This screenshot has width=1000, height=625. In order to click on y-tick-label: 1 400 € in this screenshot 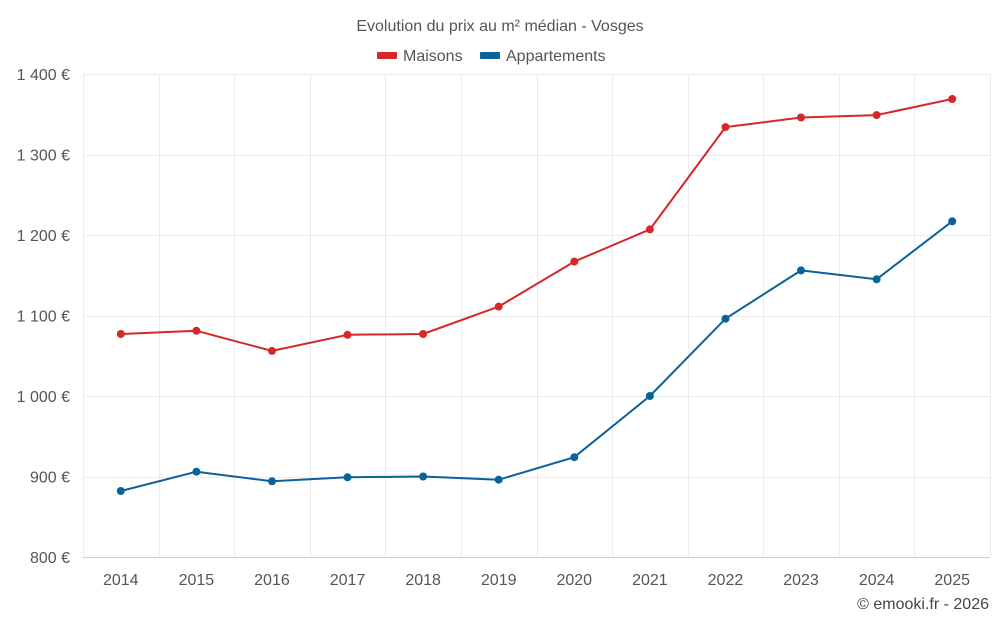, I will do `click(43, 75)`.